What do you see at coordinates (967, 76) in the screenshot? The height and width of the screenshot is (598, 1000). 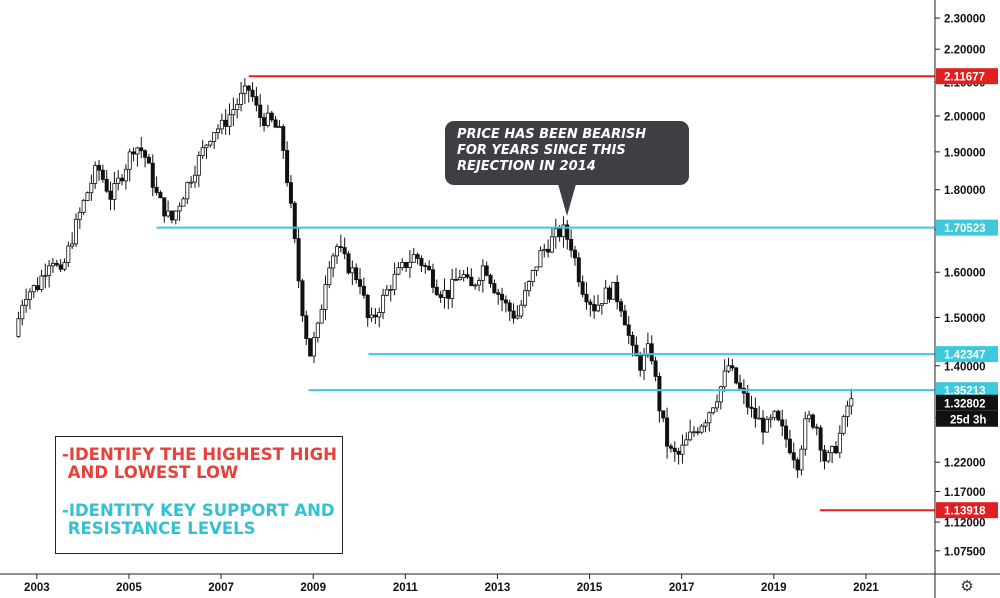 I see `level-label-bg` at bounding box center [967, 76].